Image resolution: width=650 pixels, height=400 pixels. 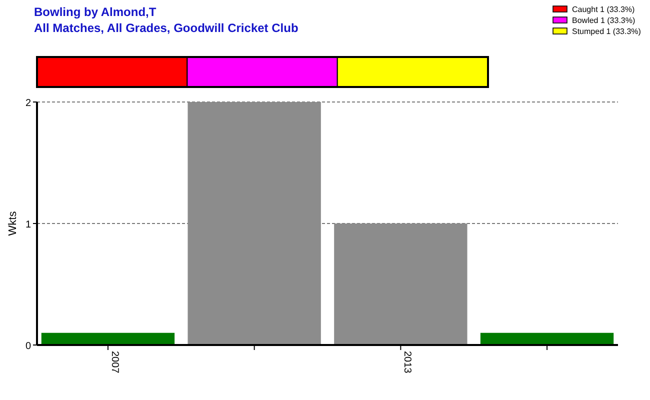 What do you see at coordinates (28, 103) in the screenshot?
I see `y-tick-label: 2` at bounding box center [28, 103].